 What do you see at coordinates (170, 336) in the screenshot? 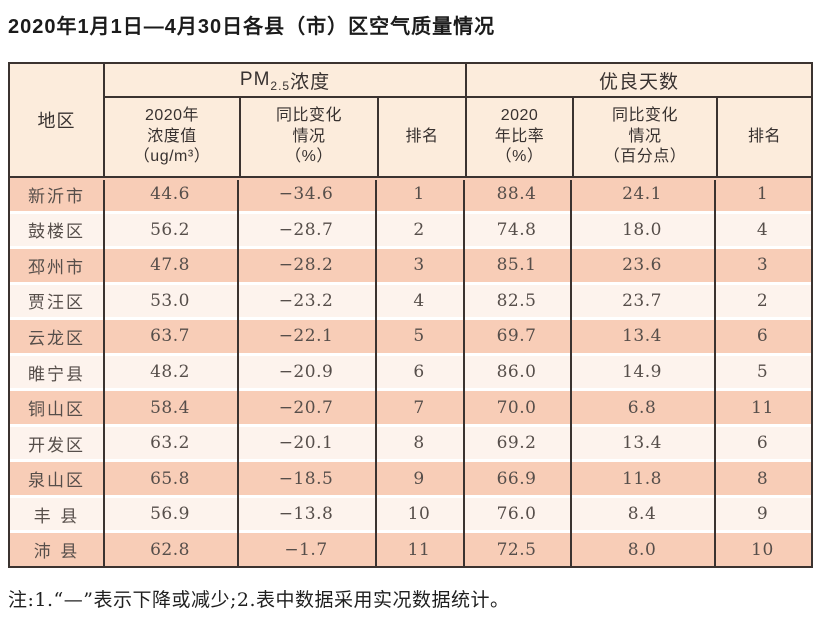
I see `cell-pm-value: 63.7` at bounding box center [170, 336].